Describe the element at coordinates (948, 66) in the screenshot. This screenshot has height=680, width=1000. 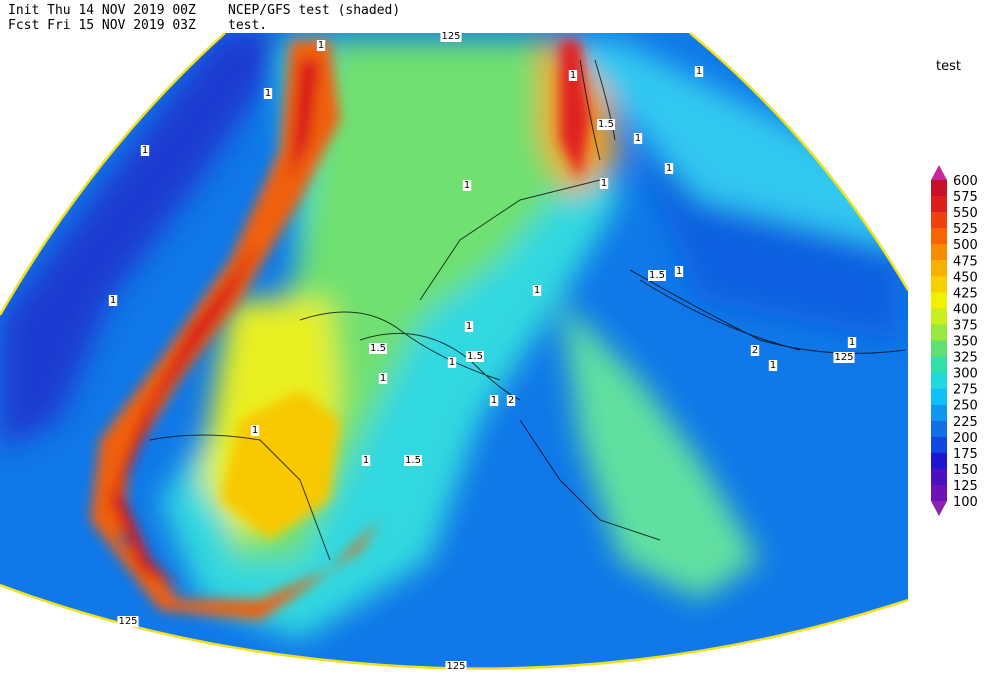
I see `legend-title: test` at that location.